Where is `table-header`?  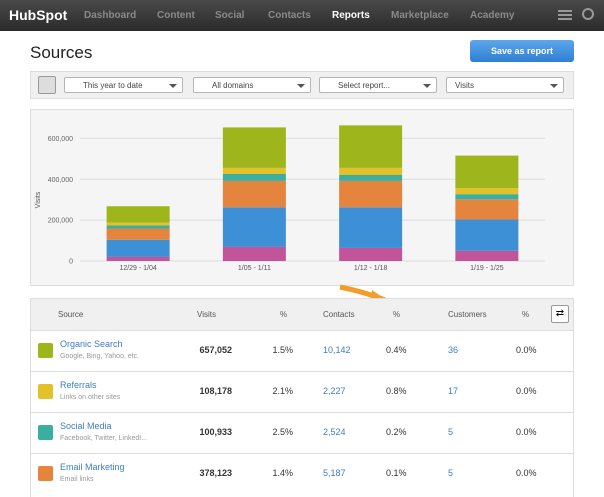
table-header is located at coordinates (302, 315).